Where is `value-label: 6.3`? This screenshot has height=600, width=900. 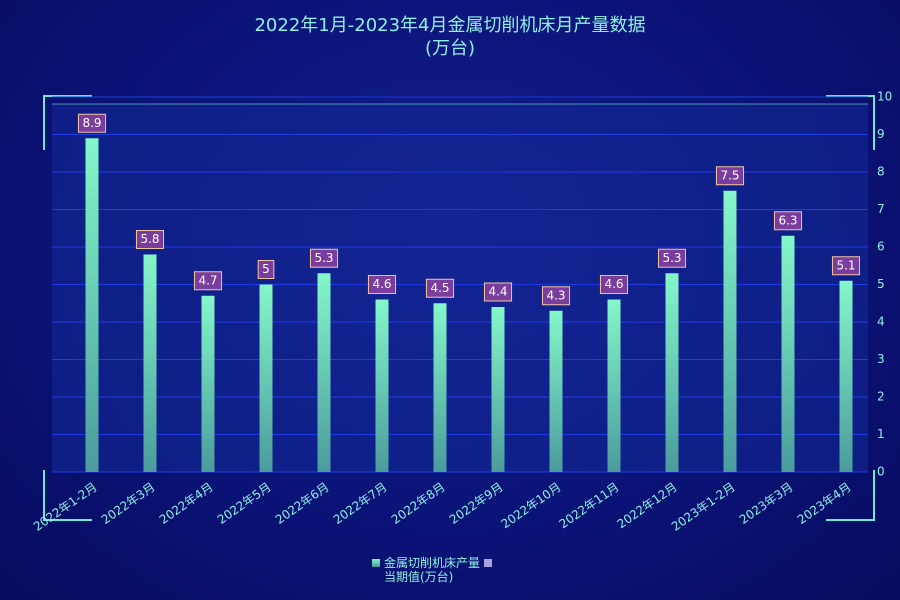
value-label: 6.3 is located at coordinates (787, 220).